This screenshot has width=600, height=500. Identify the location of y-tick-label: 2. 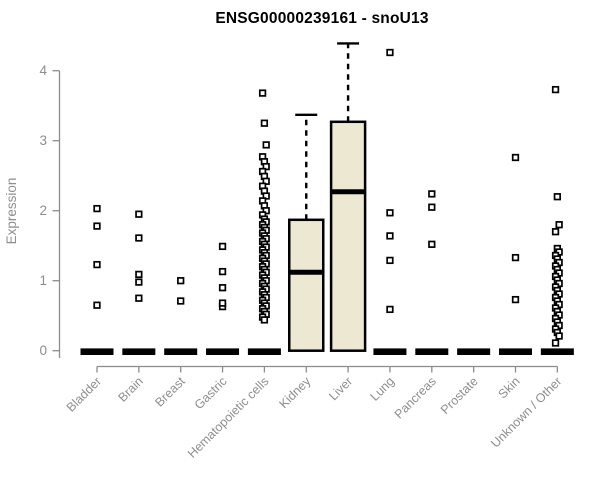
(43, 210).